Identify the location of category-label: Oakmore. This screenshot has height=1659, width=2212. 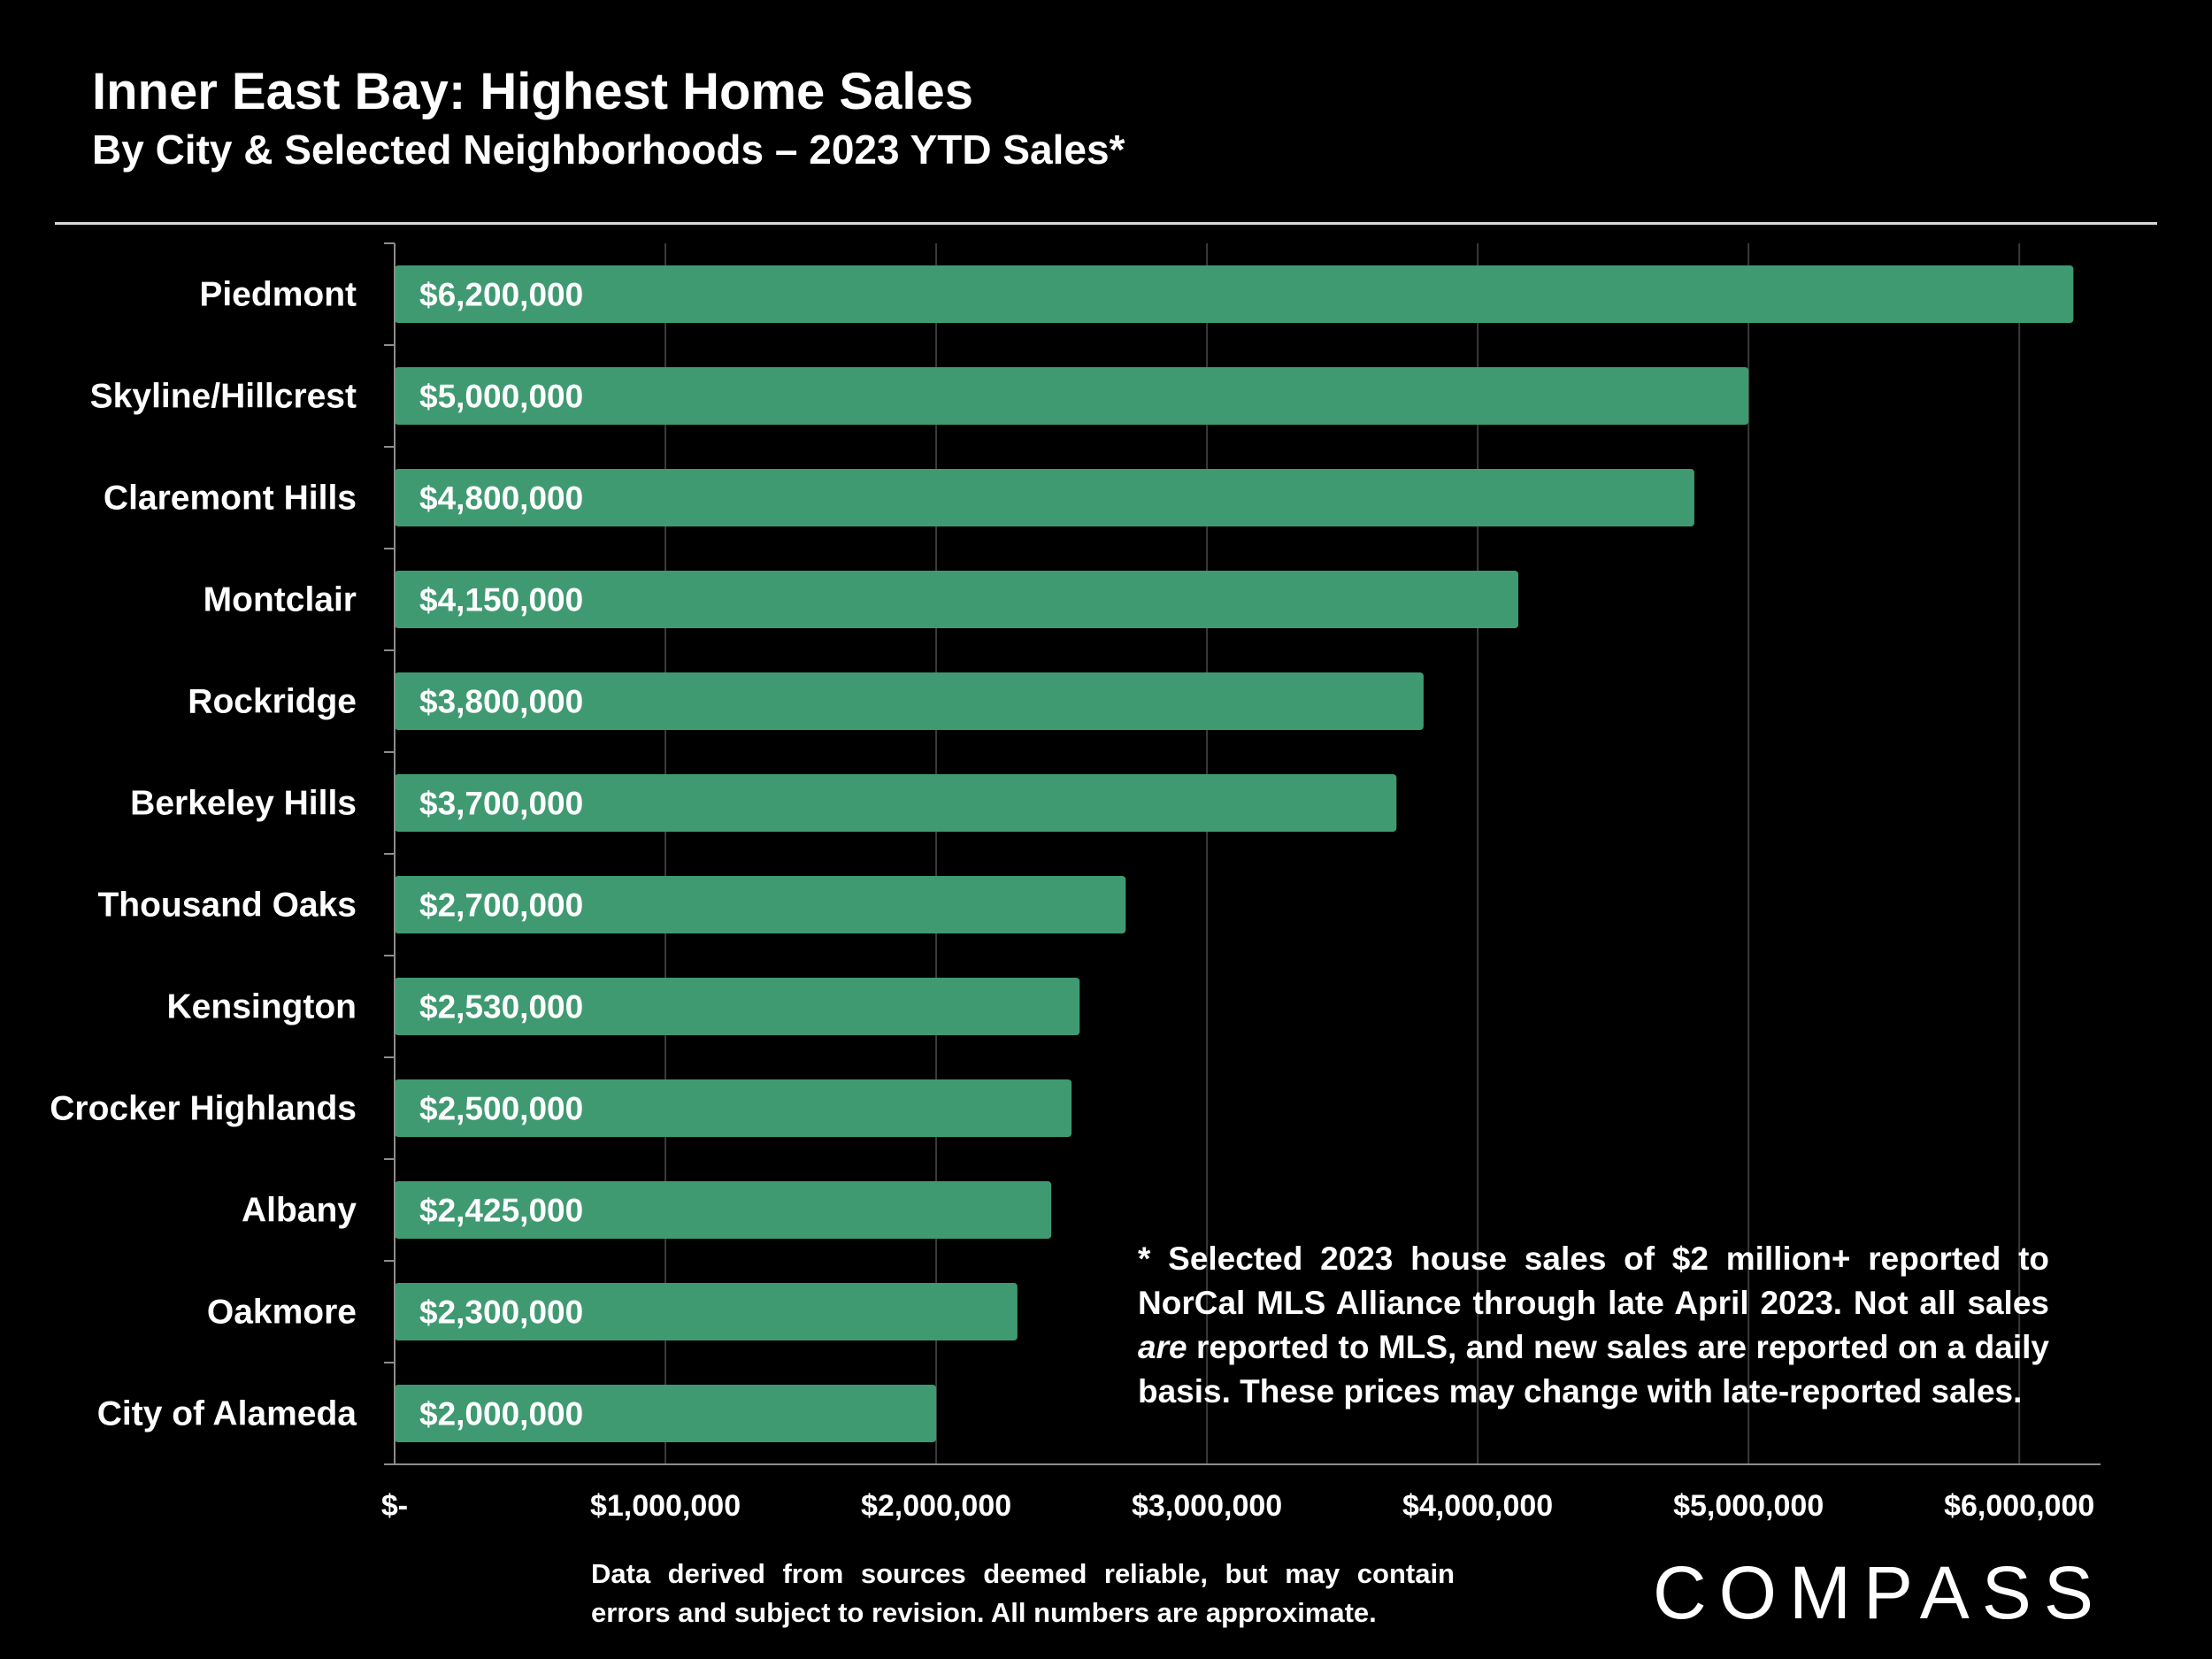
(282, 1313).